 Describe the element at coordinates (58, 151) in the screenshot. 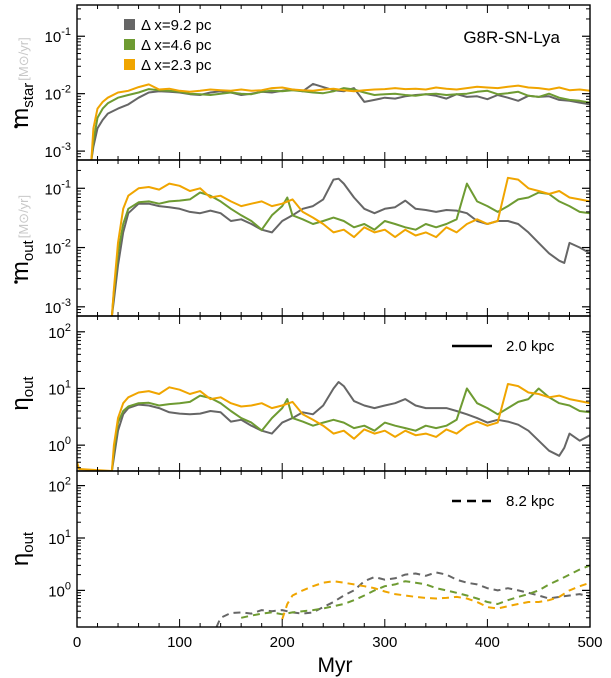

I see `panel-0-ytick-label-0: 10⁻³` at that location.